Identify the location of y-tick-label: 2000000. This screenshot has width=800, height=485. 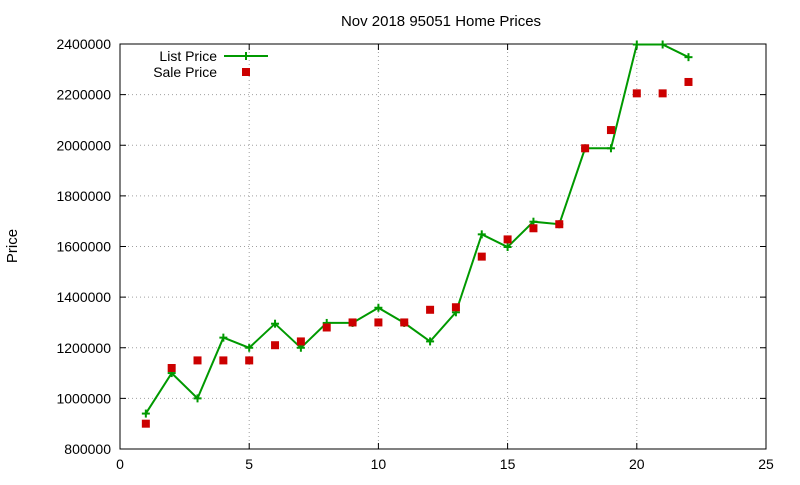
(83, 145).